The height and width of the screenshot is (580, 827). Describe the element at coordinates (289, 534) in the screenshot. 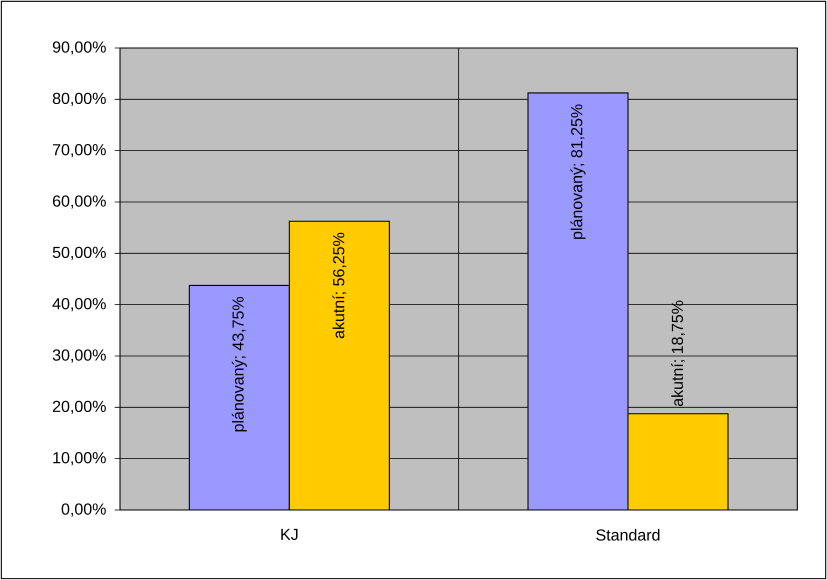

I see `x-tick-label: KJ` at that location.